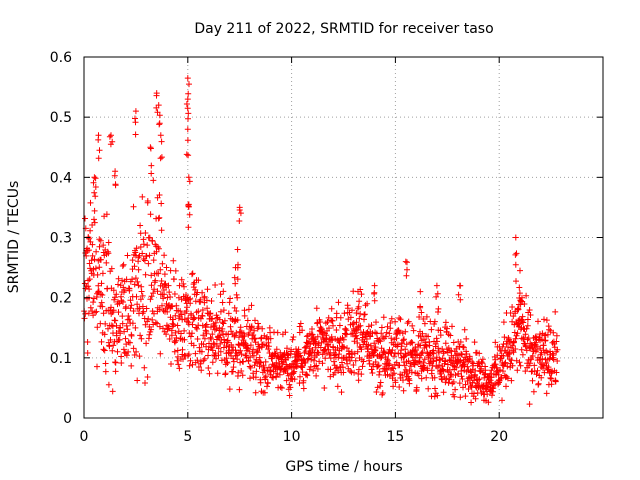  What do you see at coordinates (395, 437) in the screenshot?
I see `x-tick-label: 15` at bounding box center [395, 437].